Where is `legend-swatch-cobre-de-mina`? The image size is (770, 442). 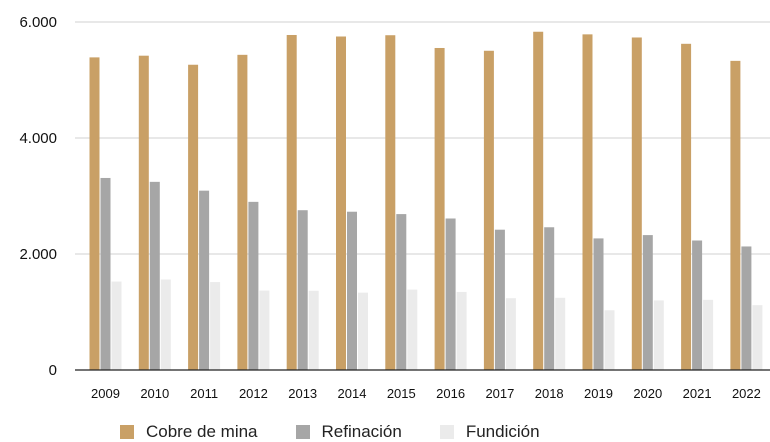
legend-swatch-cobre-de-mina is located at coordinates (127, 432).